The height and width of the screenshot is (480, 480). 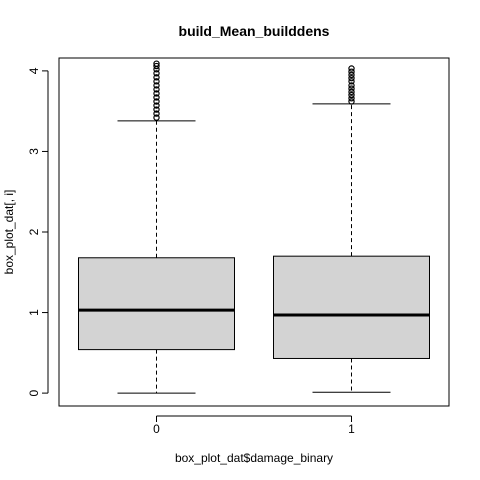 I want to click on x-axis-title: box_plot_dat$damage_binary, so click(x=254, y=458).